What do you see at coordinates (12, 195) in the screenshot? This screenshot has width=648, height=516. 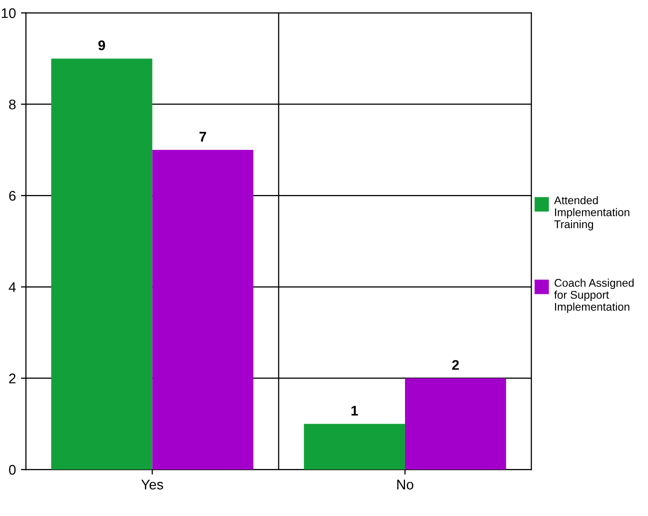 I see `y-tick-label: 6` at bounding box center [12, 195].